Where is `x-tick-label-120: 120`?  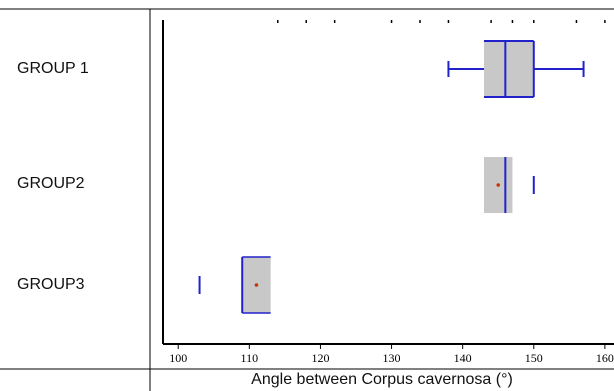 x-tick-label-120: 120 is located at coordinates (320, 358).